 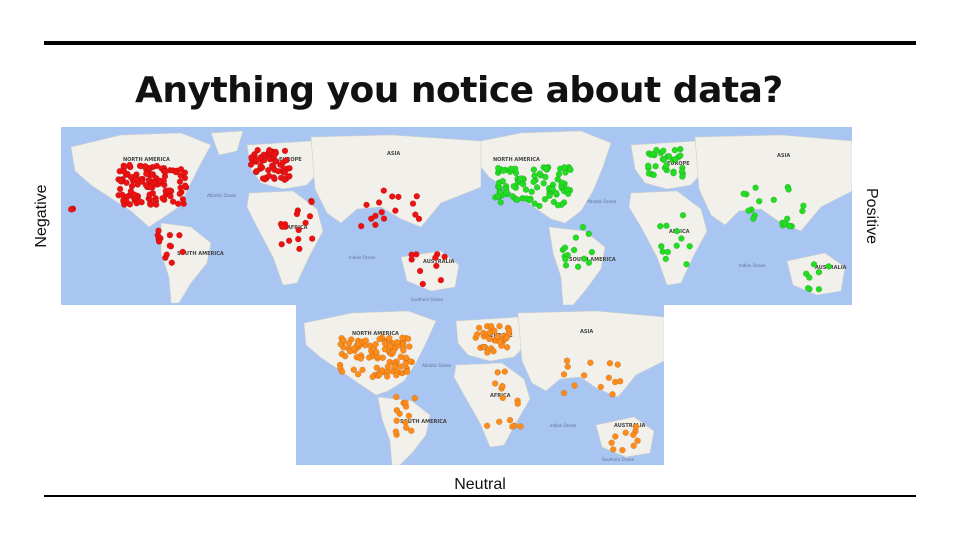 I want to click on asia-shape, so click(x=773, y=183).